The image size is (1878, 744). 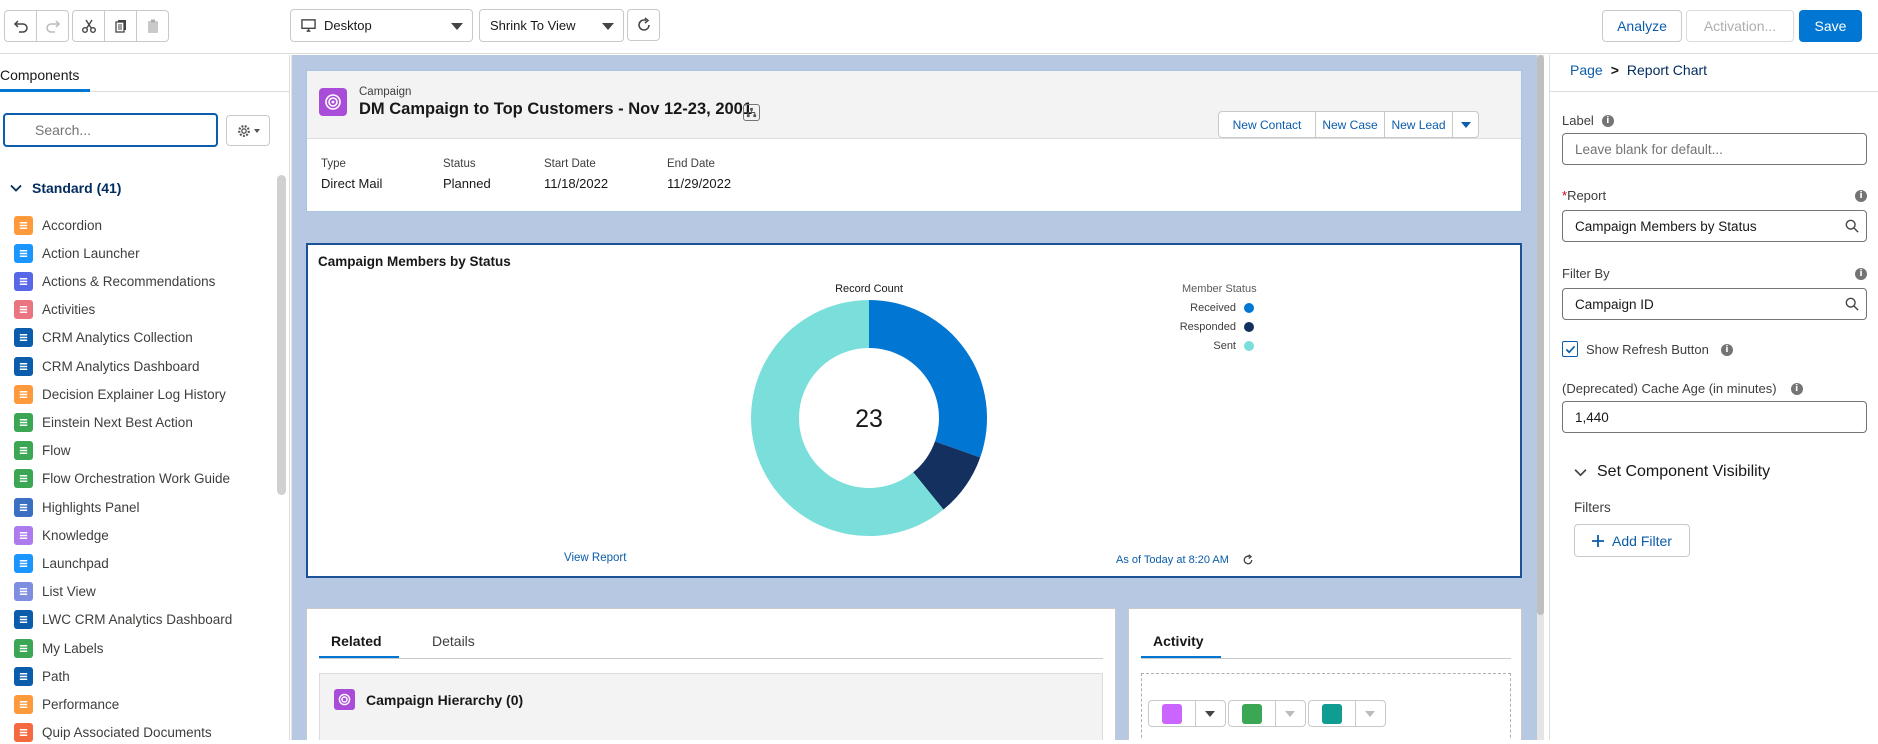 I want to click on component-item: List View, so click(x=55, y=592).